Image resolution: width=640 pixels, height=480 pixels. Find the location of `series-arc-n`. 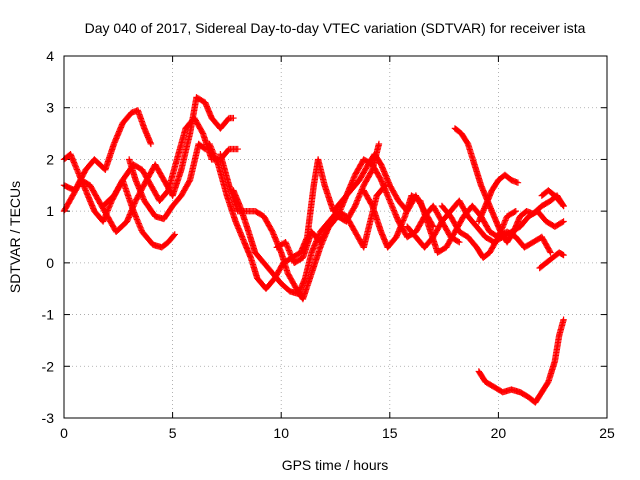

series-arc-n is located at coordinates (498, 198).